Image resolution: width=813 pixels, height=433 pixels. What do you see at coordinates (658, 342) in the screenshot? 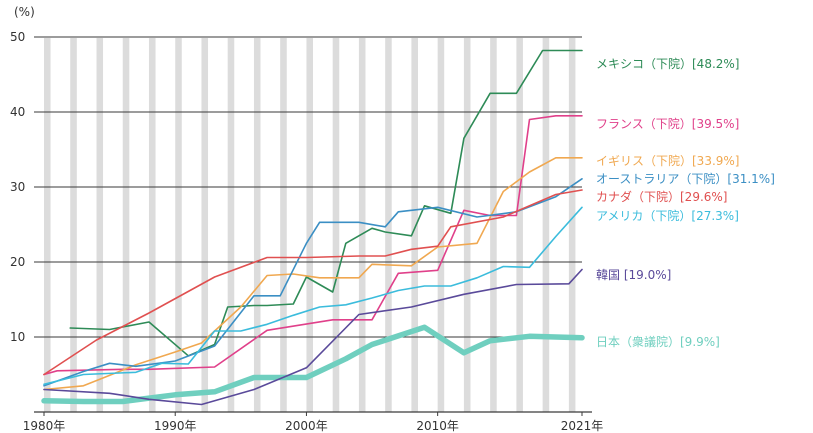
I see `series-label-japan: 日本（衆議院）[9.9%]` at bounding box center [658, 342].